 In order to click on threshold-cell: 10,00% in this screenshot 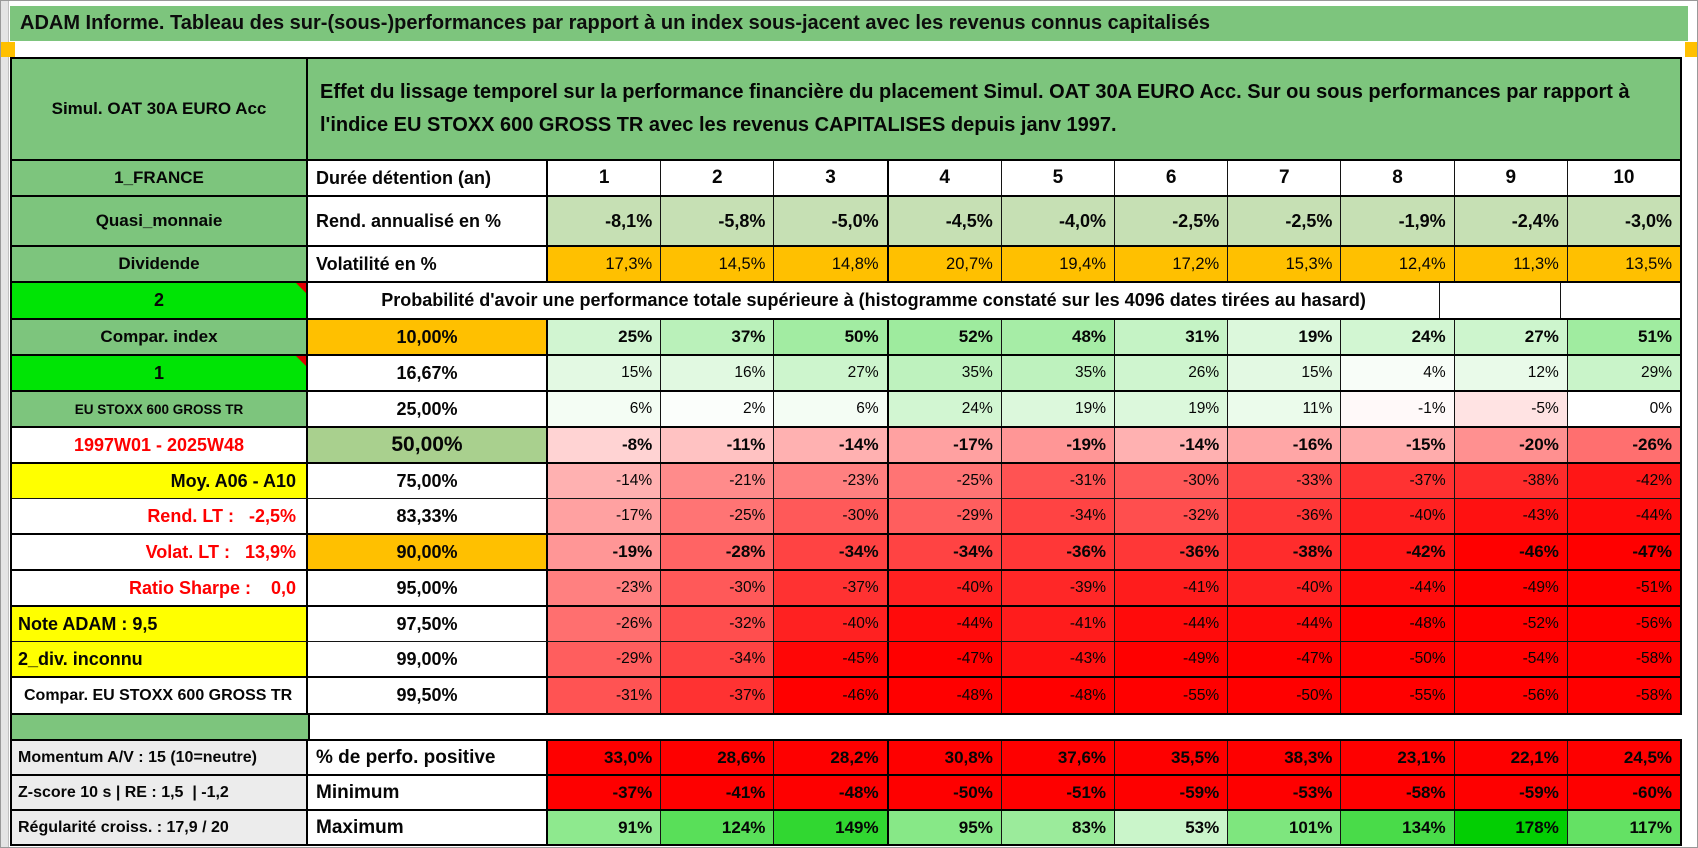, I will do `click(428, 337)`.